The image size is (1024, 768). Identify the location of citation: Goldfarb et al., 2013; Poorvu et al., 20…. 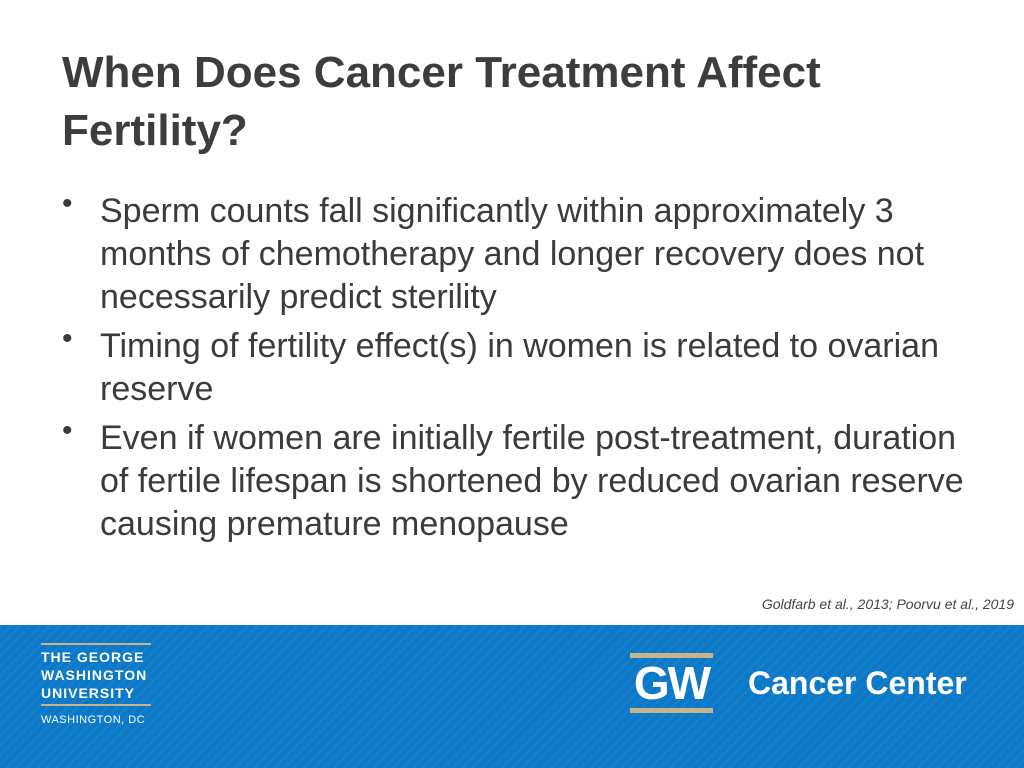
(887, 604).